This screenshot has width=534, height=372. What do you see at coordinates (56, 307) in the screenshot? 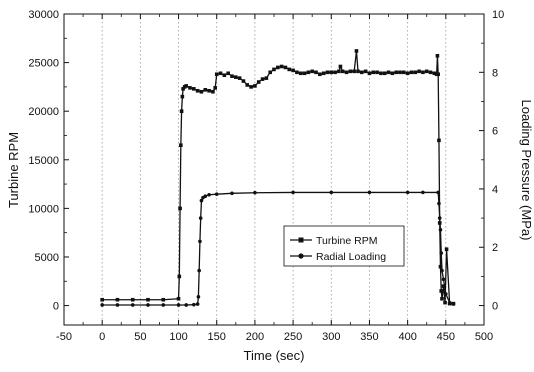
I see `y-left-tick-label: 0` at bounding box center [56, 307].